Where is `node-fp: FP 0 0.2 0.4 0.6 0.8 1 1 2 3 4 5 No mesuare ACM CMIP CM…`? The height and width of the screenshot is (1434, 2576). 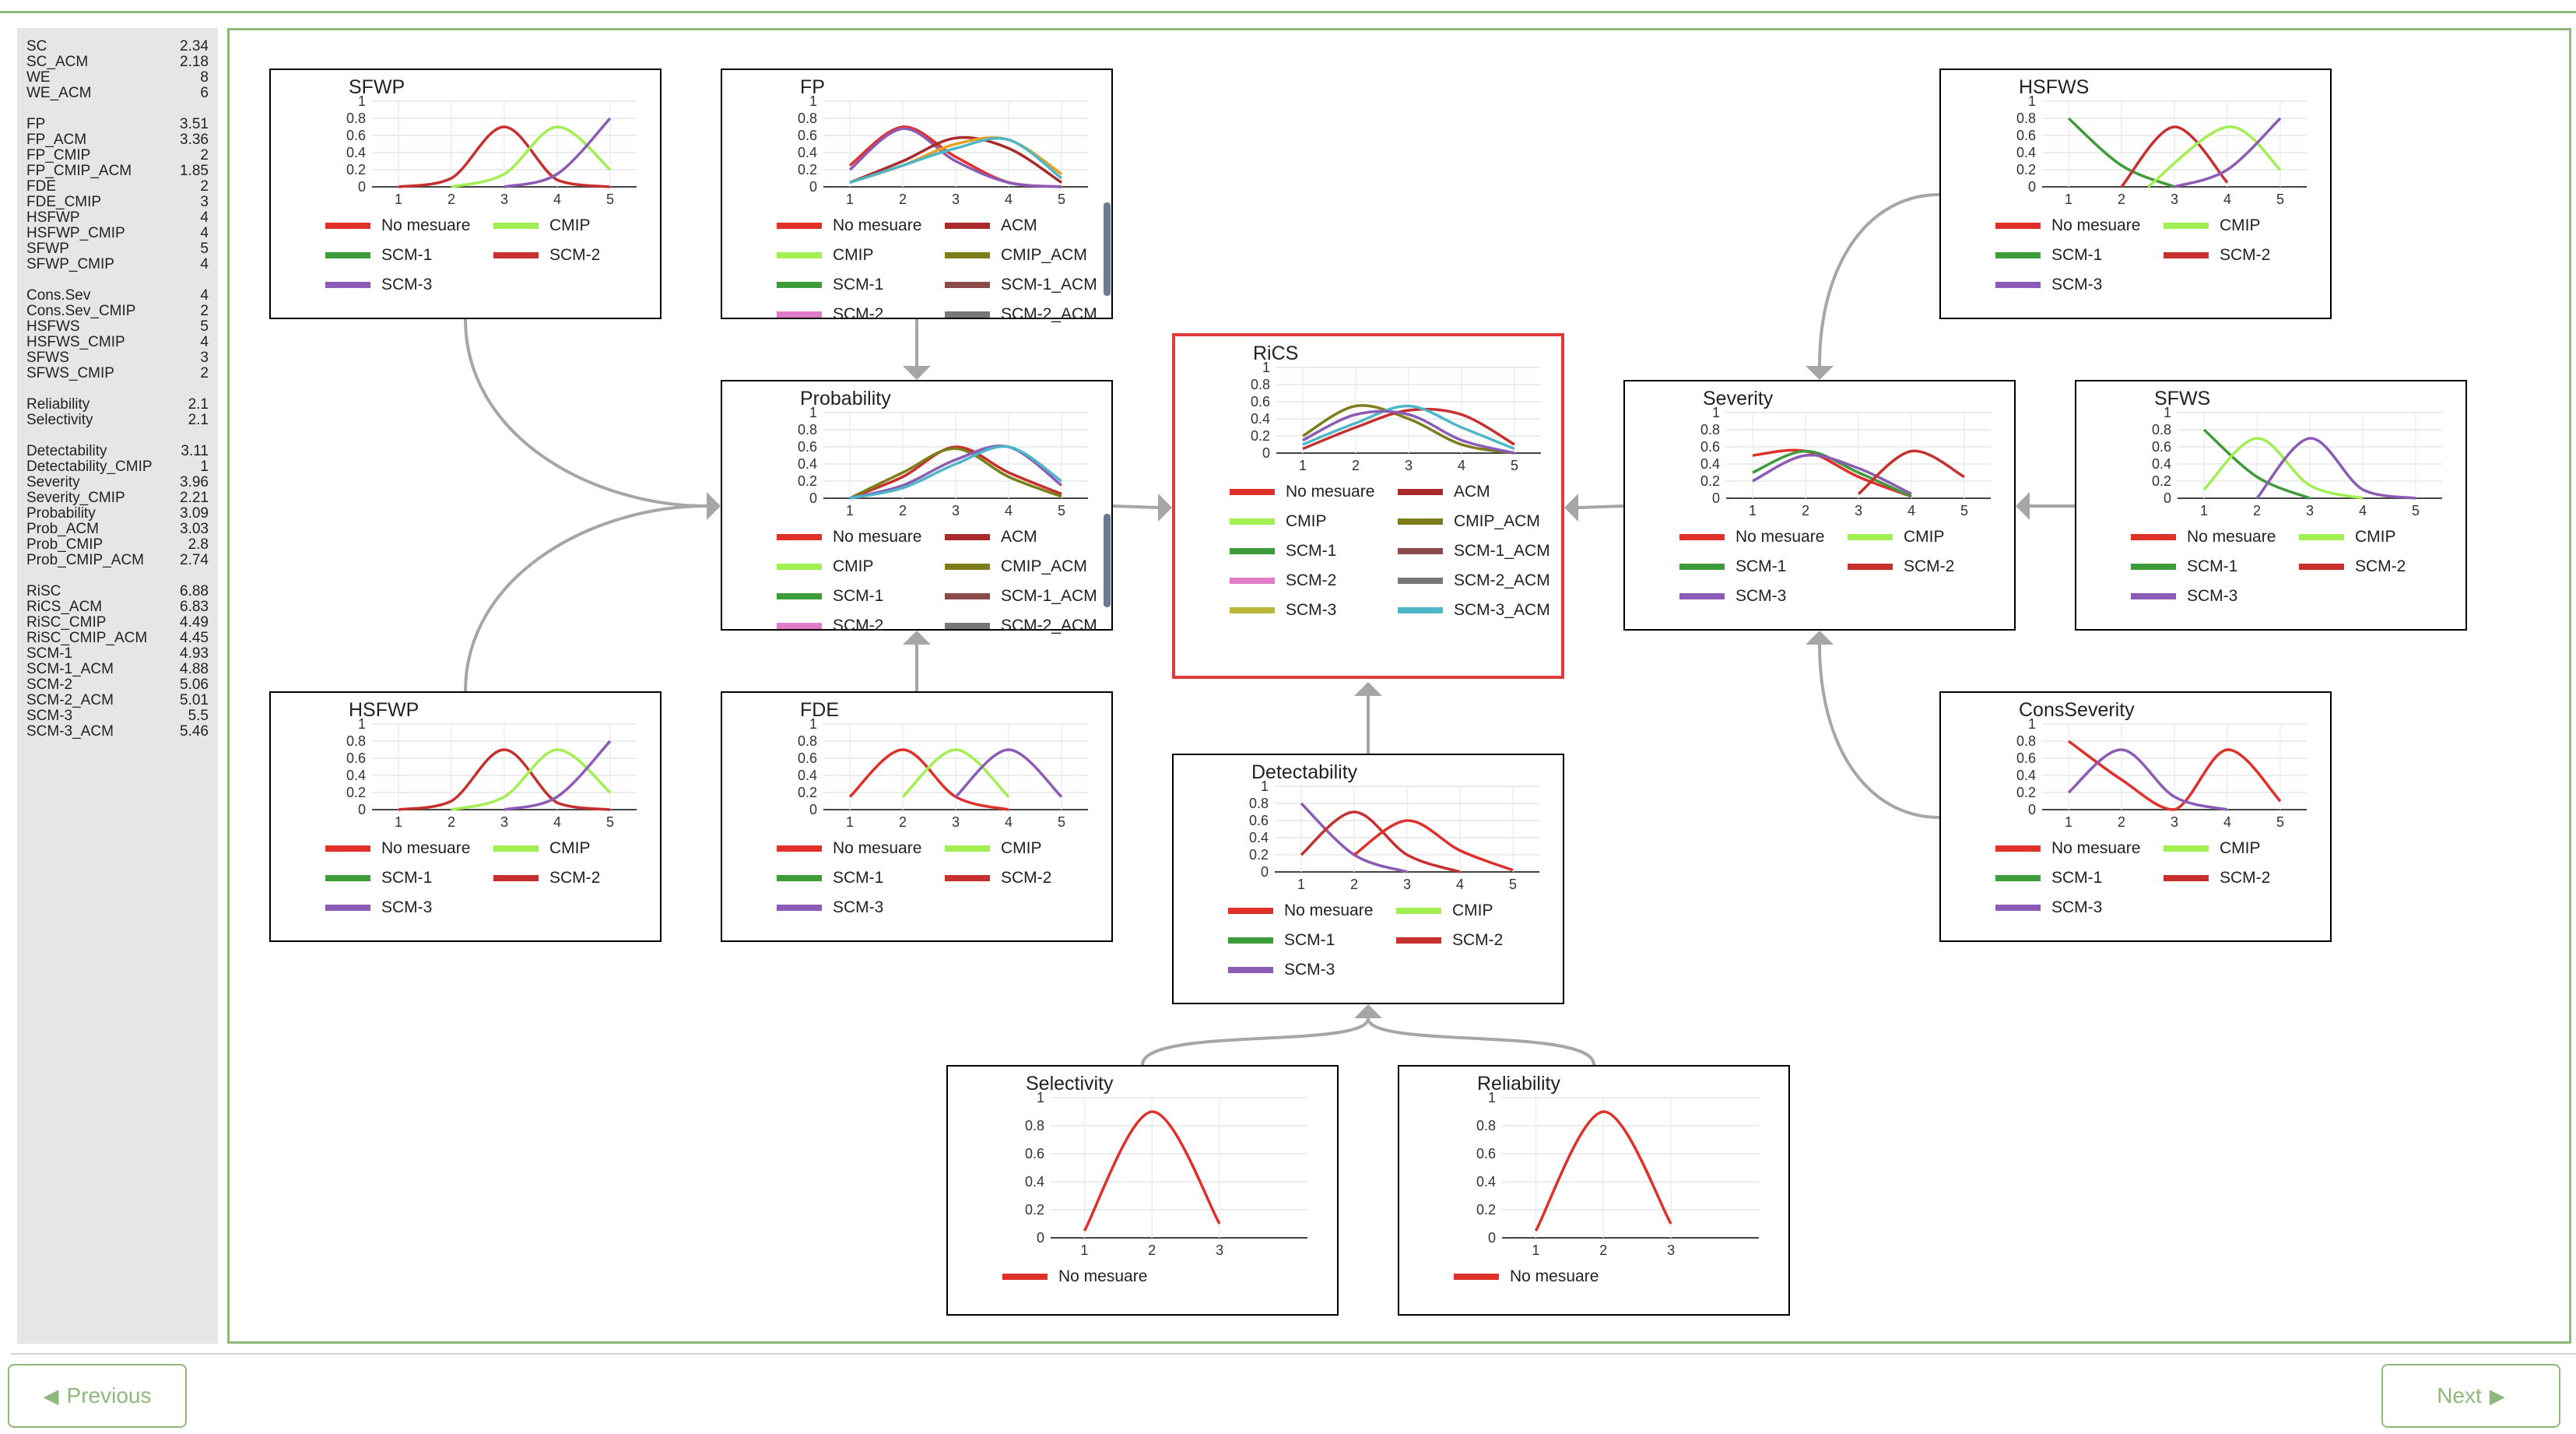 node-fp: FP 0 0.2 0.4 0.6 0.8 1 1 2 3 4 5 No mesuare ACM CMIP CM… is located at coordinates (917, 196).